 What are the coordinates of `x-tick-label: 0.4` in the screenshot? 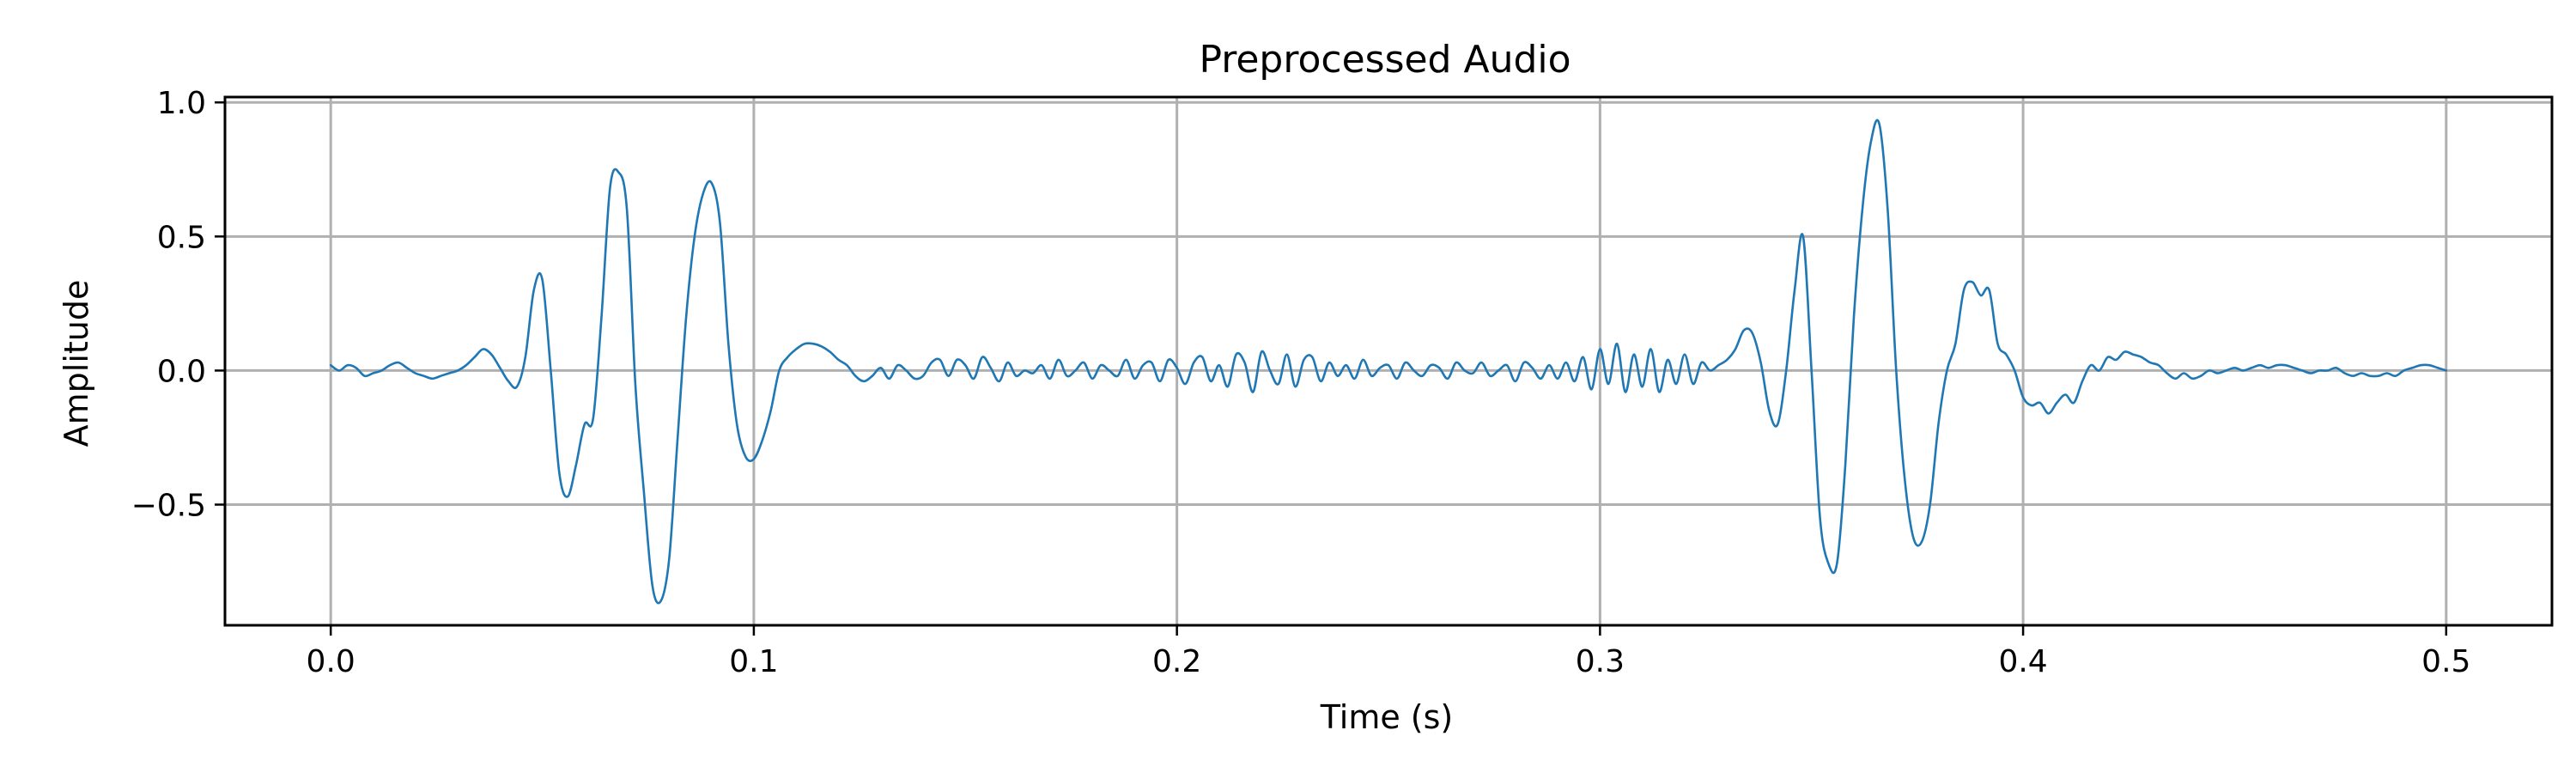 It's located at (2023, 661).